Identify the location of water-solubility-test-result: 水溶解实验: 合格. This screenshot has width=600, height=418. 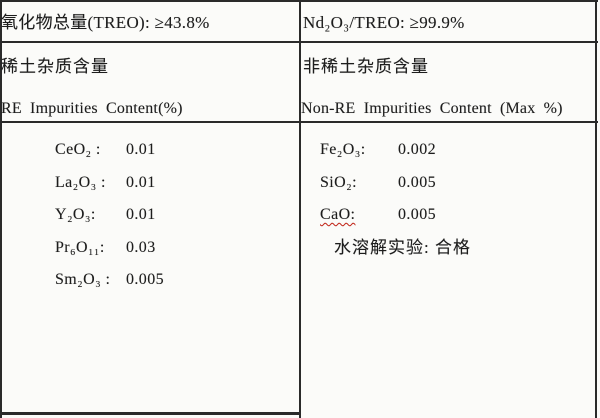
(402, 247).